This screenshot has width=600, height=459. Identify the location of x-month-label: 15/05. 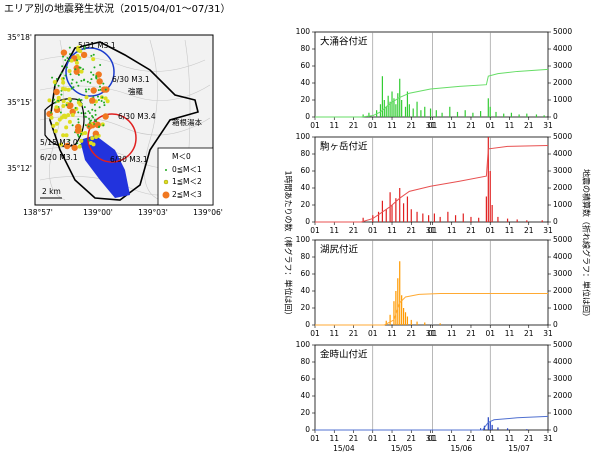
(402, 448).